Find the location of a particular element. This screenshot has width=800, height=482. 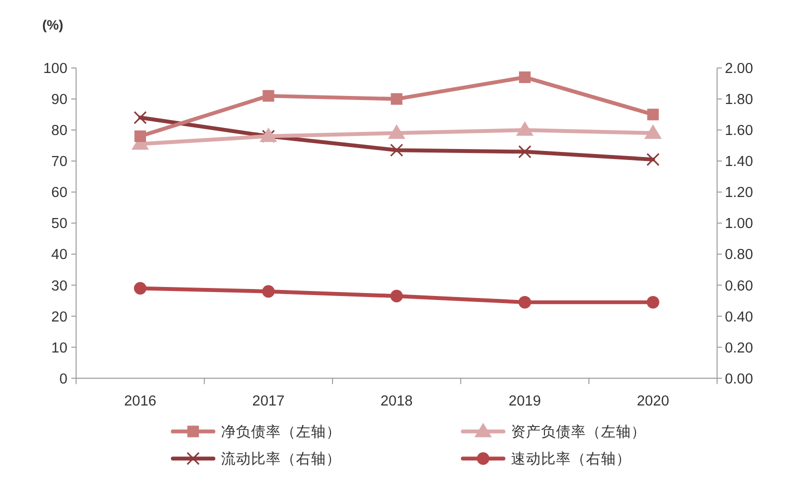

y-tick-label: 60 is located at coordinates (59, 193).